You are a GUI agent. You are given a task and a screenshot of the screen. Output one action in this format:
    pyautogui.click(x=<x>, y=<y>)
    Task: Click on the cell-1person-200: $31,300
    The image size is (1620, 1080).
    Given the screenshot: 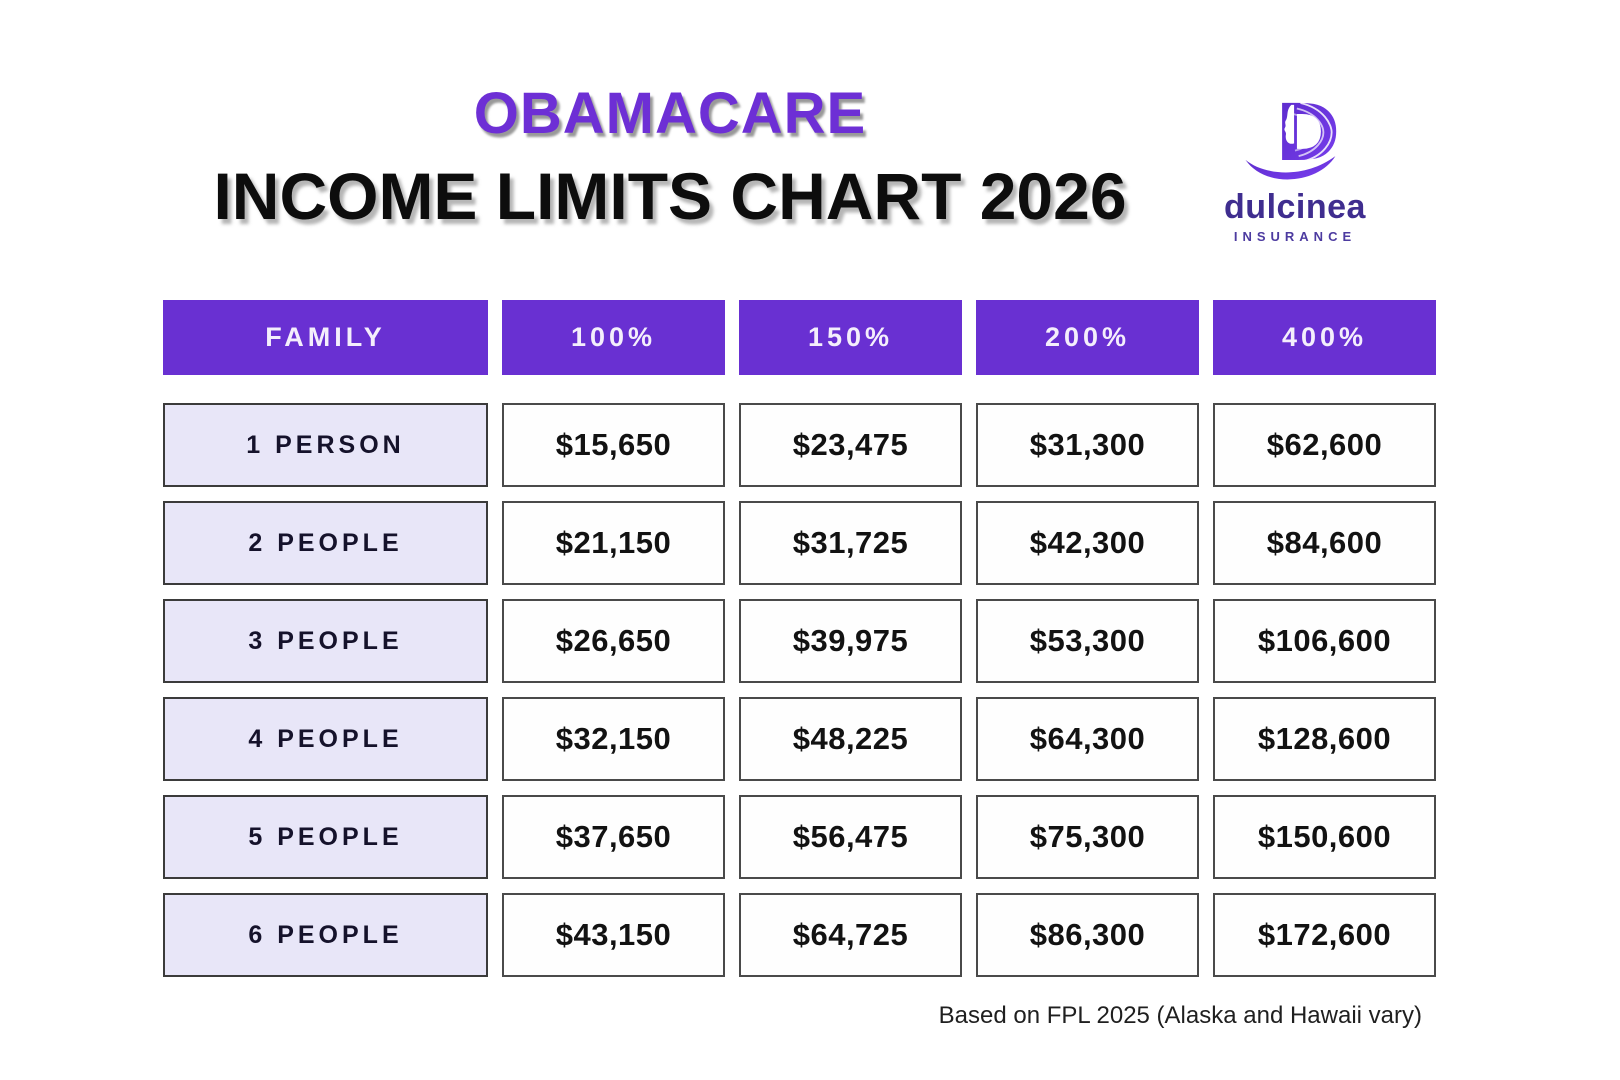 What is the action you would take?
    pyautogui.click(x=1087, y=445)
    